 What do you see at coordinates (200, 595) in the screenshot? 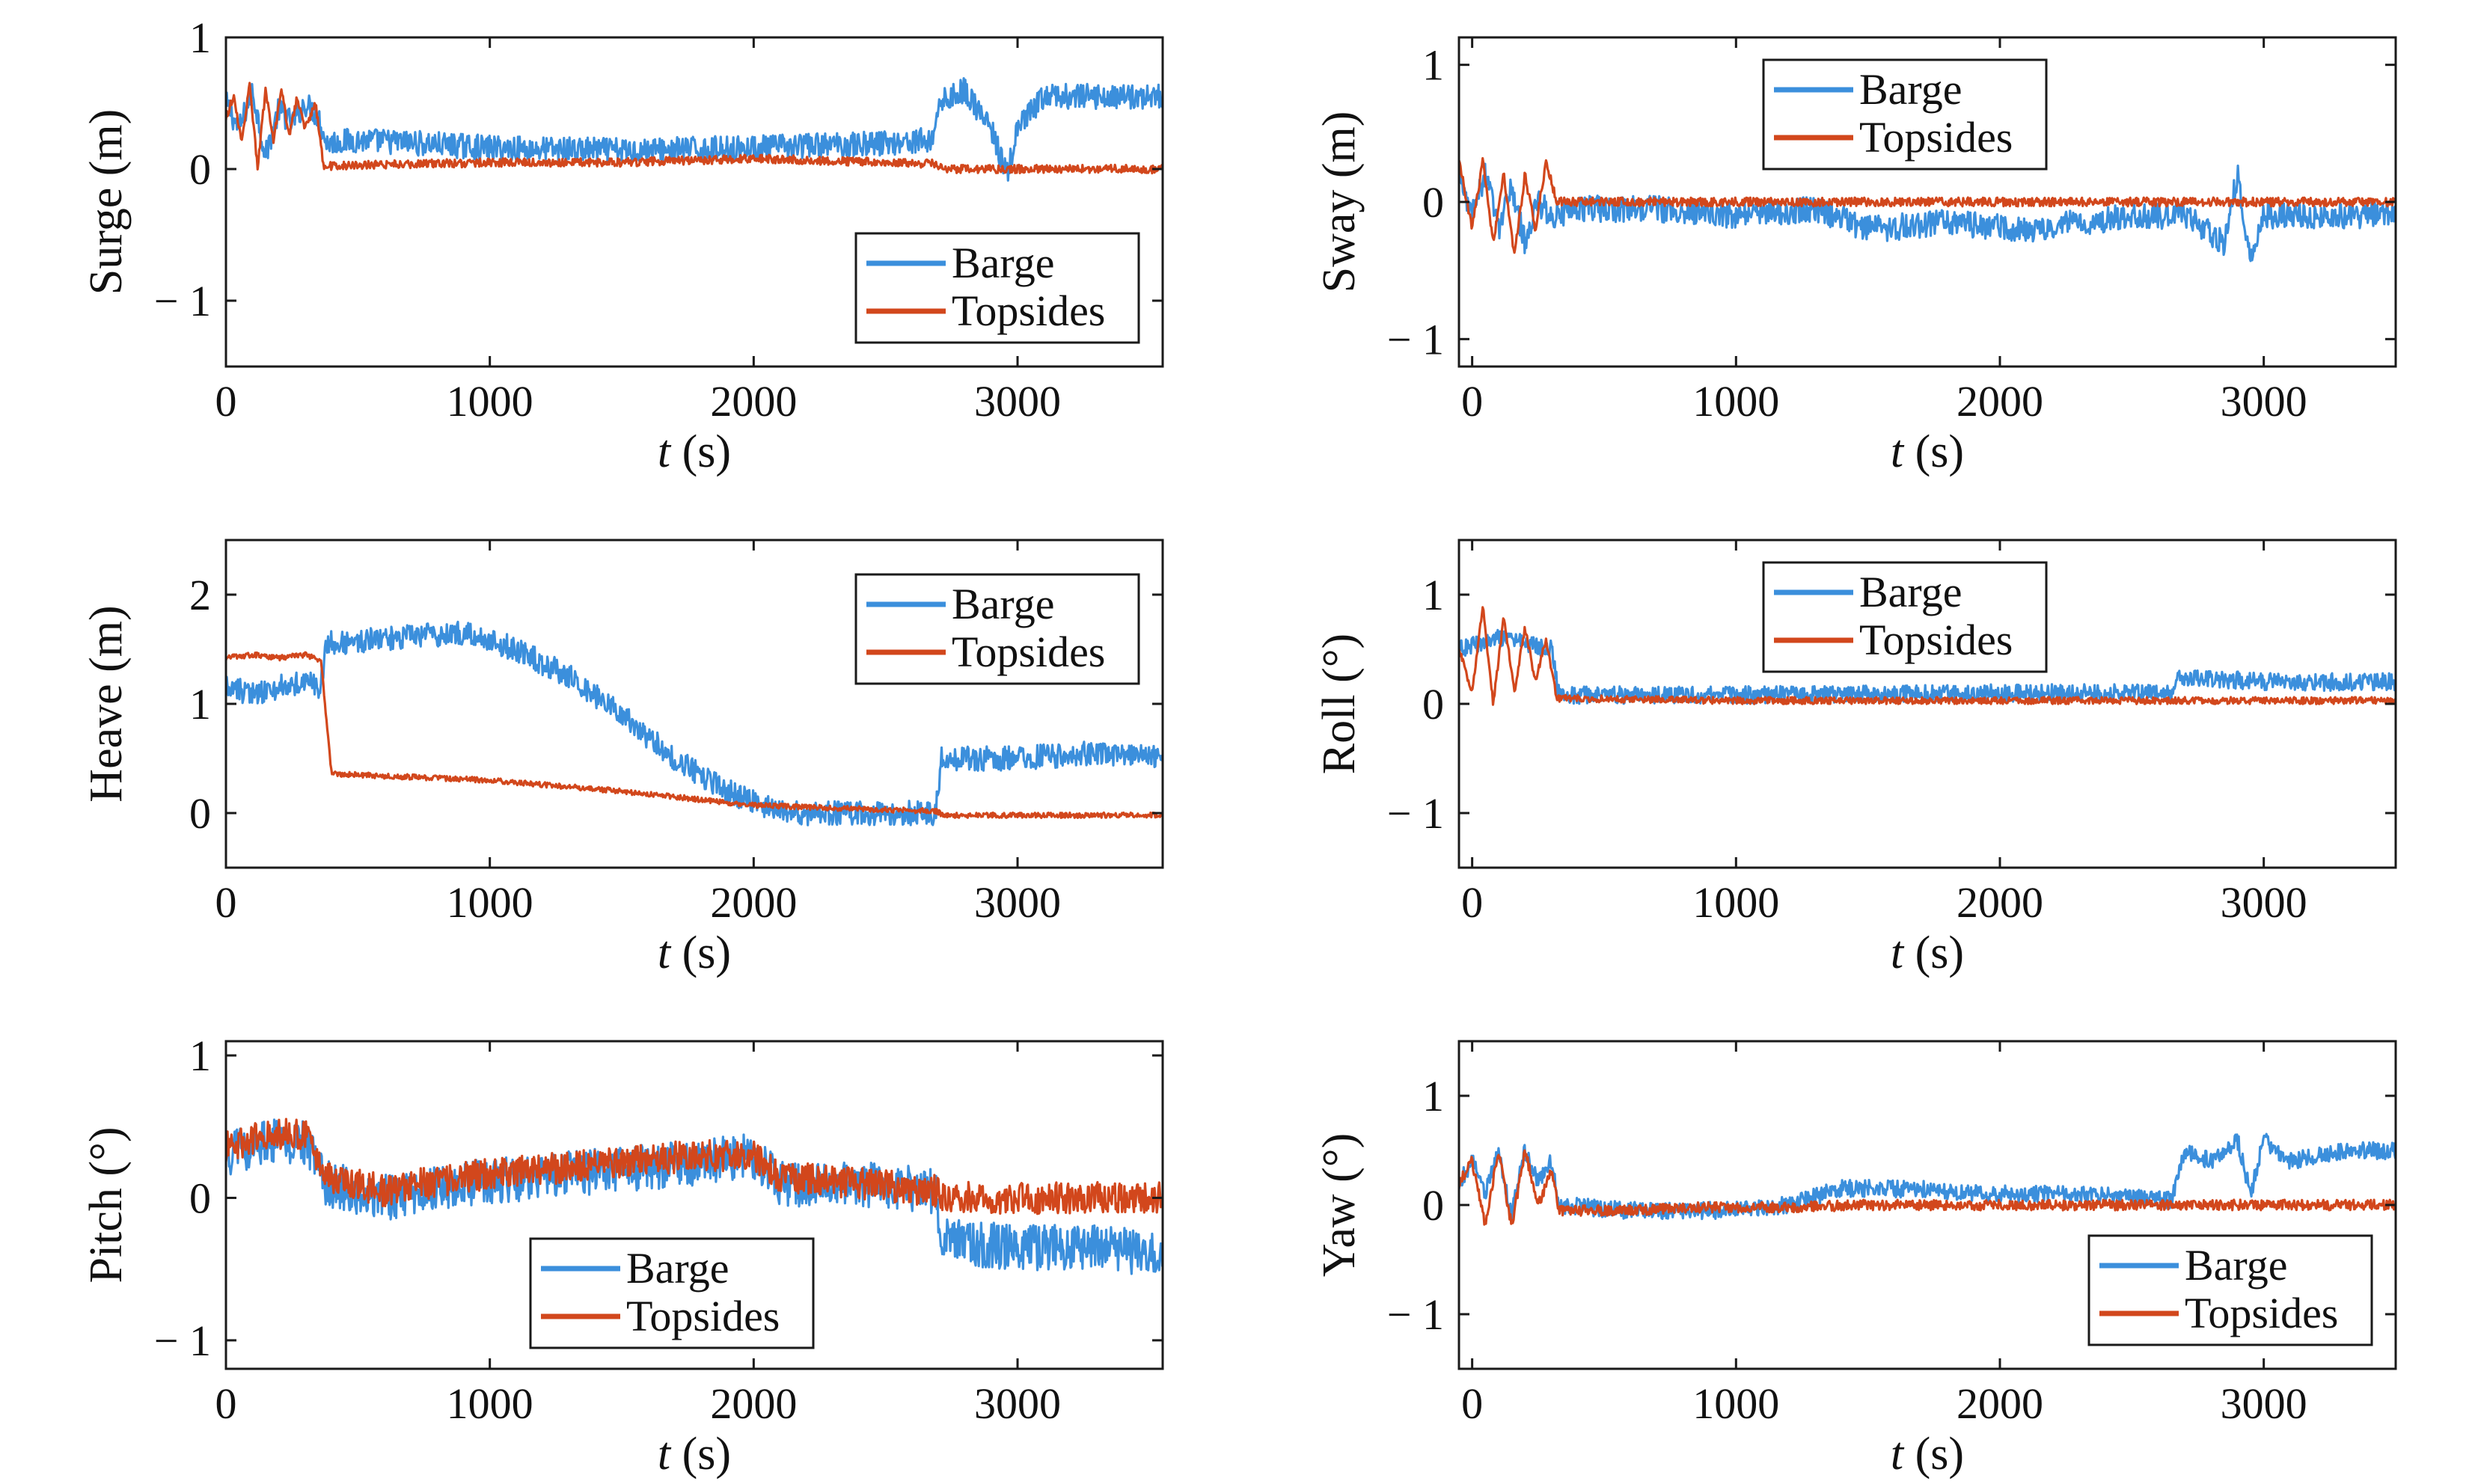
I see `y-tick-label: 2` at bounding box center [200, 595].